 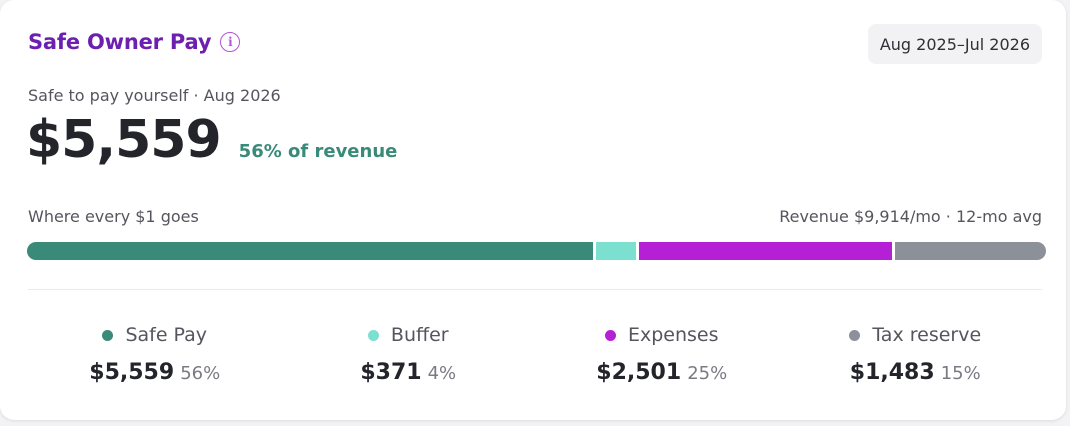 What do you see at coordinates (765, 251) in the screenshot?
I see `bar-segment-expenses` at bounding box center [765, 251].